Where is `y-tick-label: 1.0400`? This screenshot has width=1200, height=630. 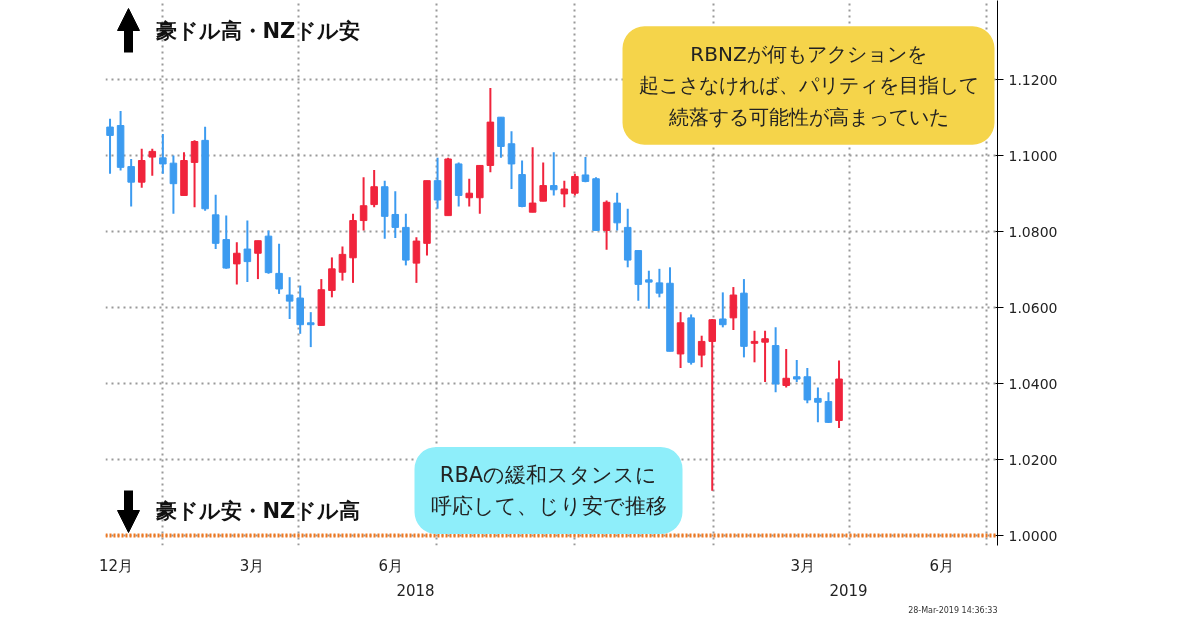
y-tick-label: 1.0400 is located at coordinates (1033, 383).